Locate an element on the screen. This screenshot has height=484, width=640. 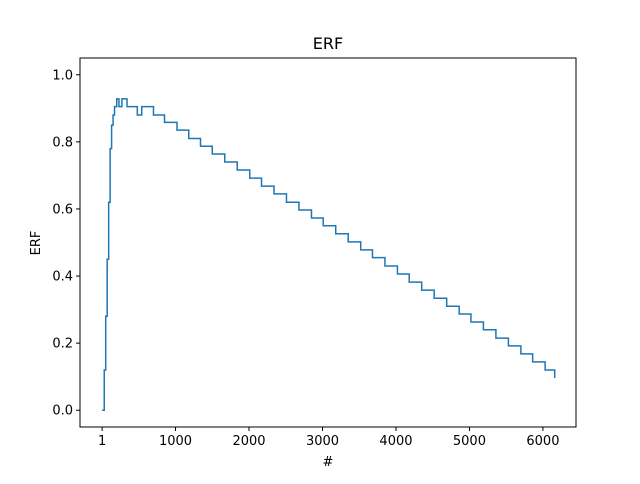
y-tick-label: 0.2 is located at coordinates (62, 344).